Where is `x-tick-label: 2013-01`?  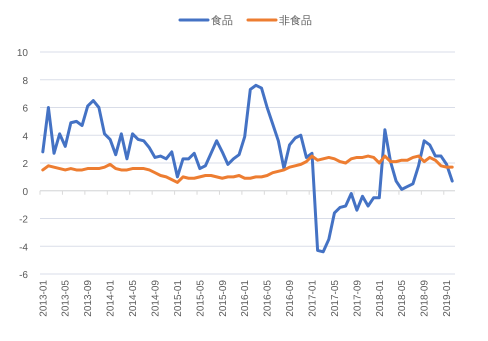
x-tick-label: 2013-01 is located at coordinates (44, 298).